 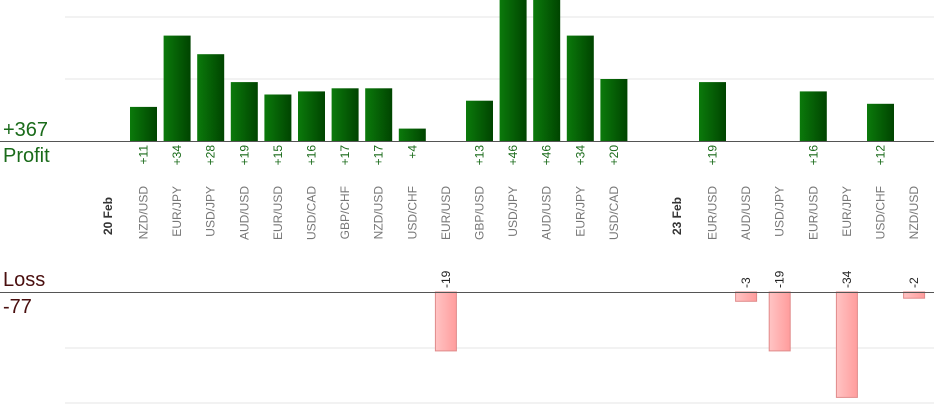 I want to click on profit-value-label: +4, so click(x=412, y=152).